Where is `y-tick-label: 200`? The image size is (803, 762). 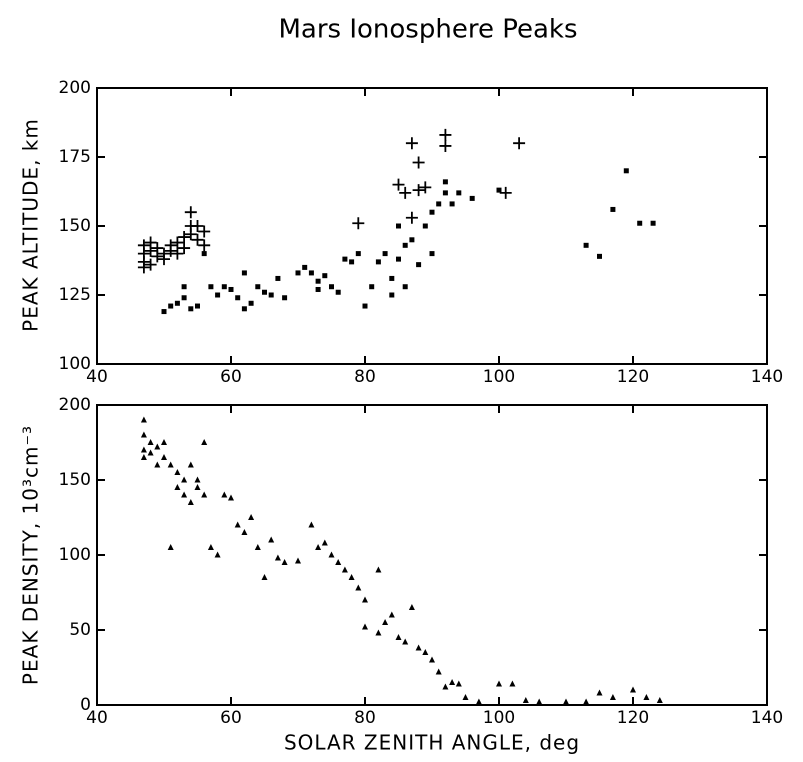
y-tick-label: 200 is located at coordinates (75, 88).